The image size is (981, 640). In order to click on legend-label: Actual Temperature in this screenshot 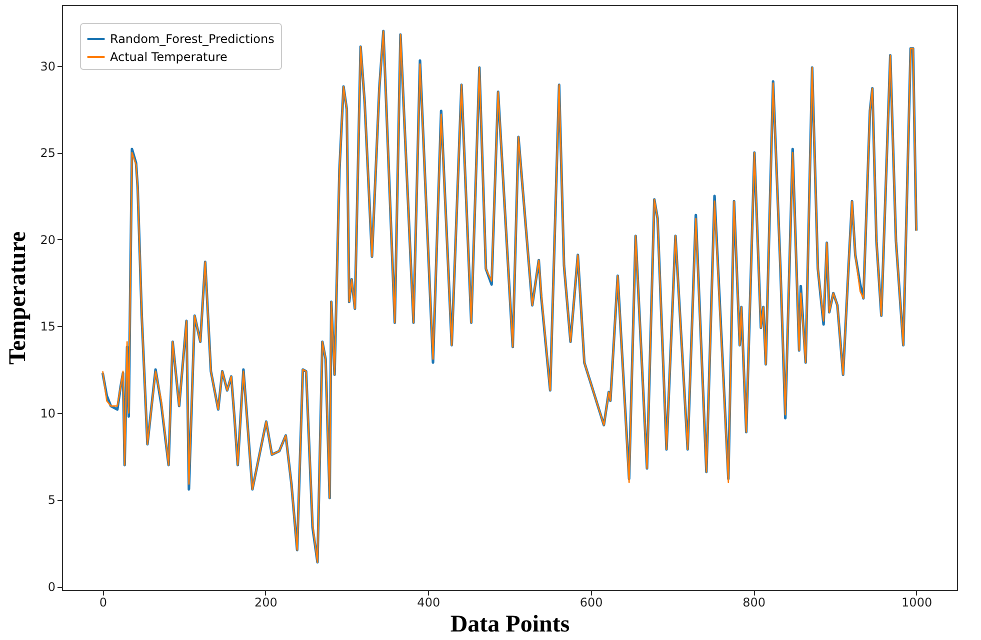, I will do `click(169, 57)`.